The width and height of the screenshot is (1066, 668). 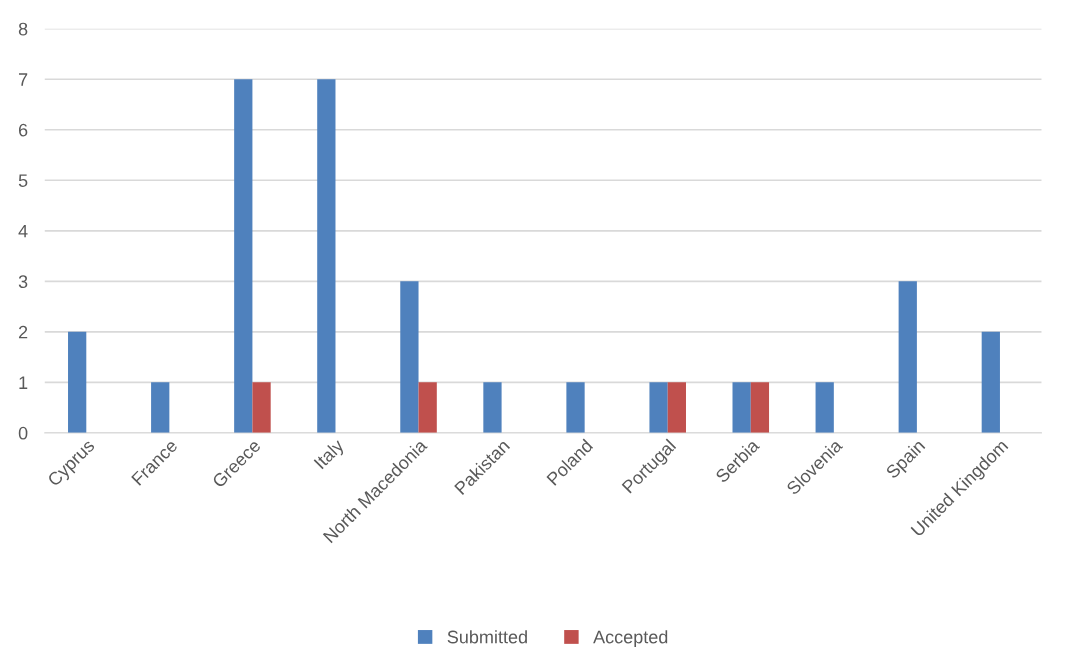 I want to click on y-tick-label: 7, so click(x=23, y=79).